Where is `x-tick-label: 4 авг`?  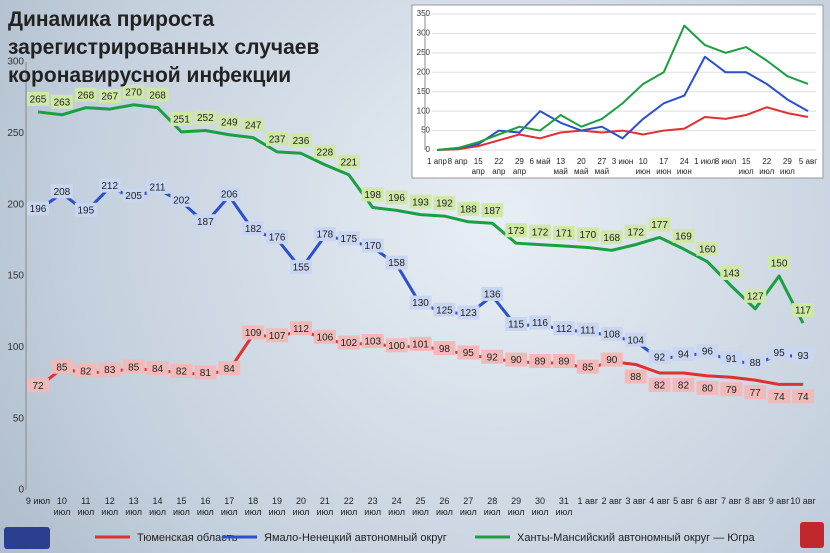 x-tick-label: 4 авг is located at coordinates (659, 501).